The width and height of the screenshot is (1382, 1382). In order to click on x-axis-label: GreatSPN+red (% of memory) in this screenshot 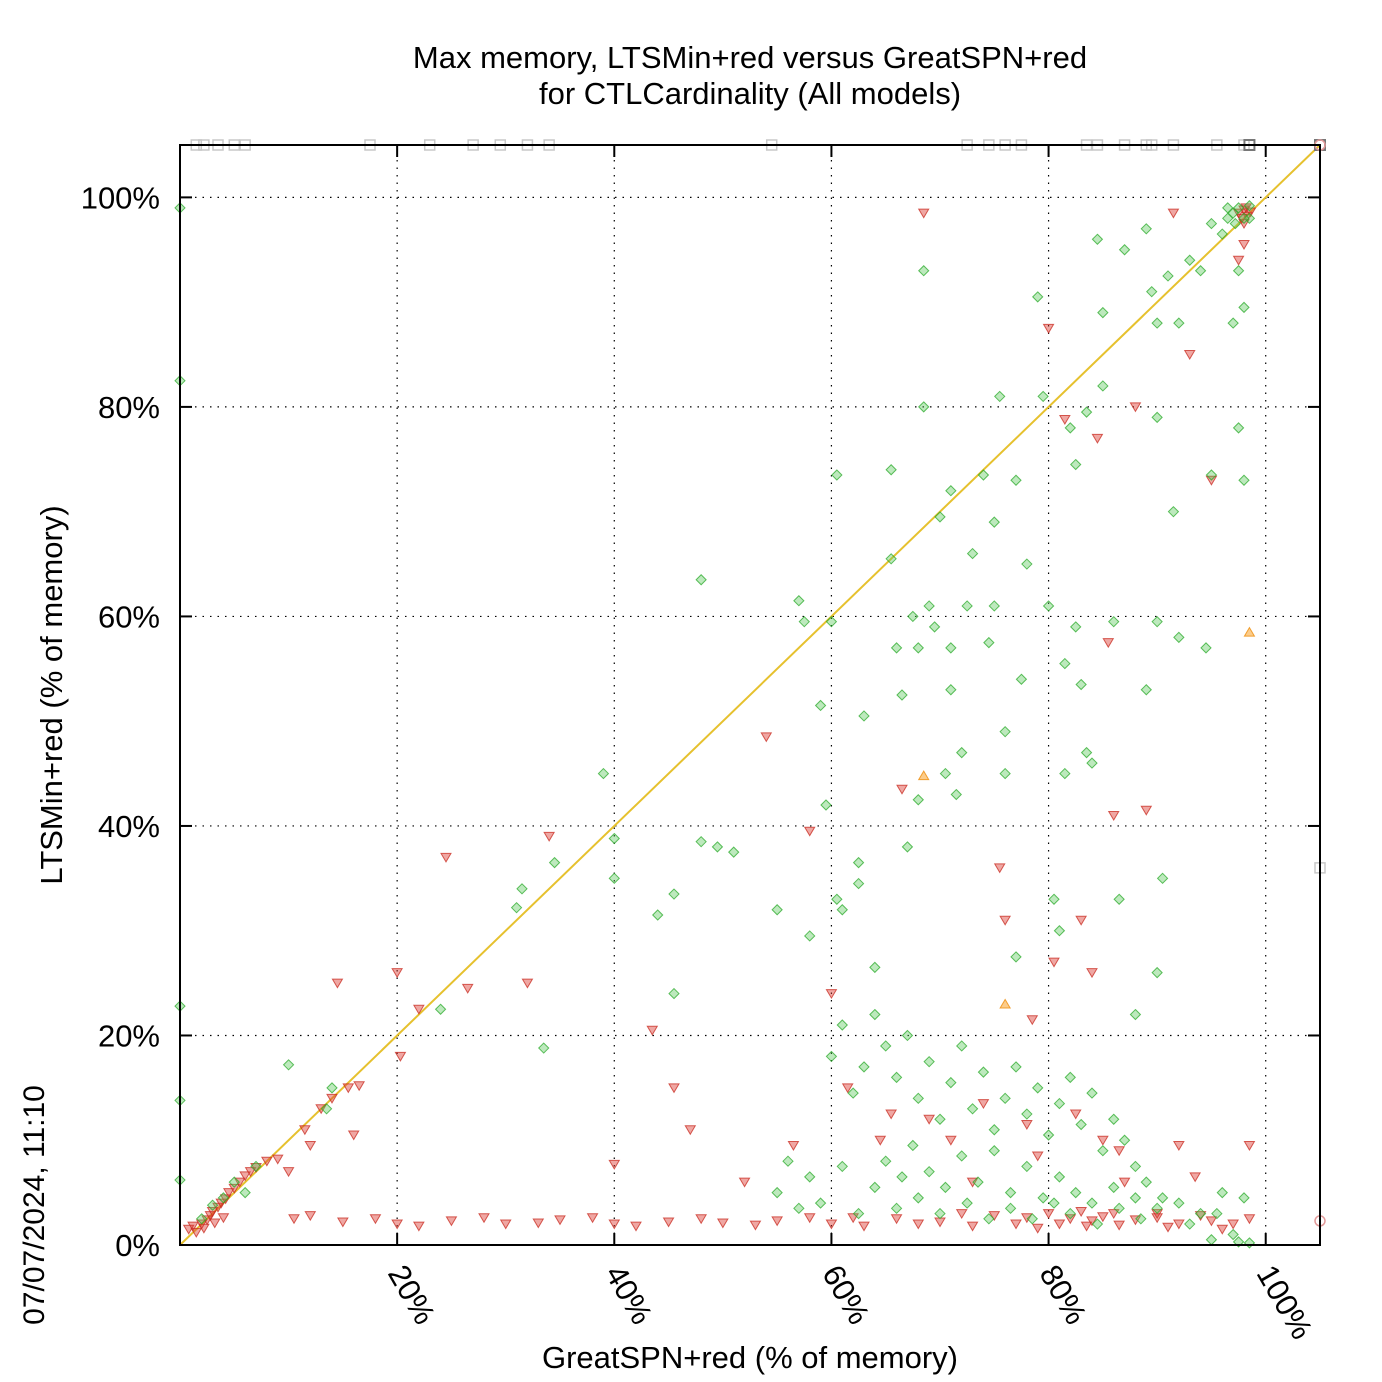, I will do `click(750, 1357)`.